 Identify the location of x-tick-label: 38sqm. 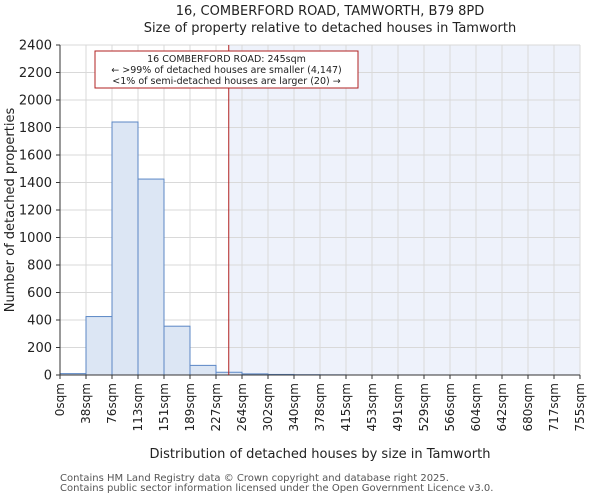
(86, 403).